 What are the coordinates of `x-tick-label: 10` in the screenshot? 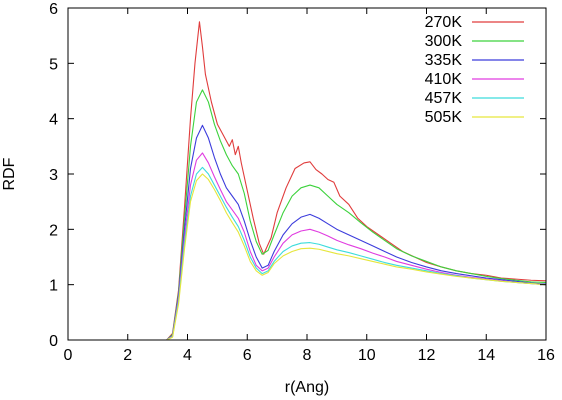 It's located at (367, 355).